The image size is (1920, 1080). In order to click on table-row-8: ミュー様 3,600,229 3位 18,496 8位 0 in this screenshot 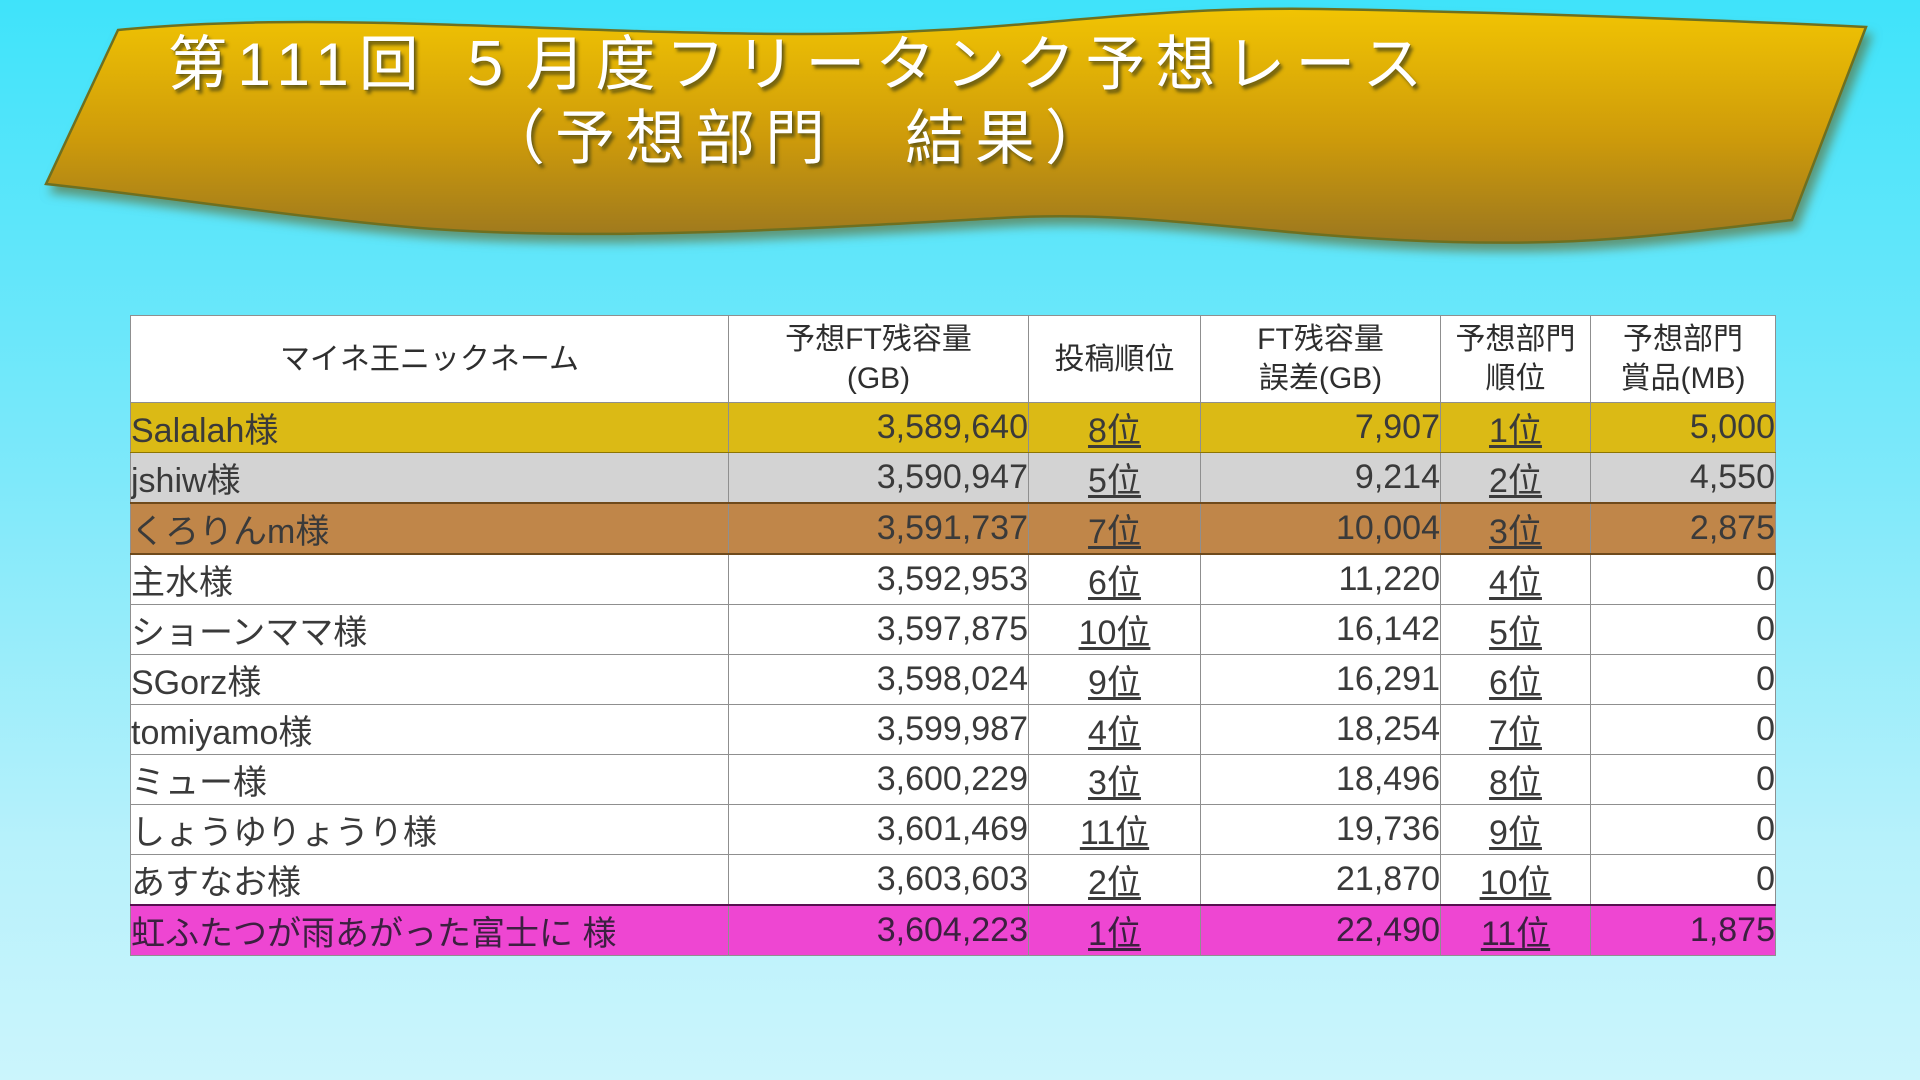, I will do `click(953, 779)`.